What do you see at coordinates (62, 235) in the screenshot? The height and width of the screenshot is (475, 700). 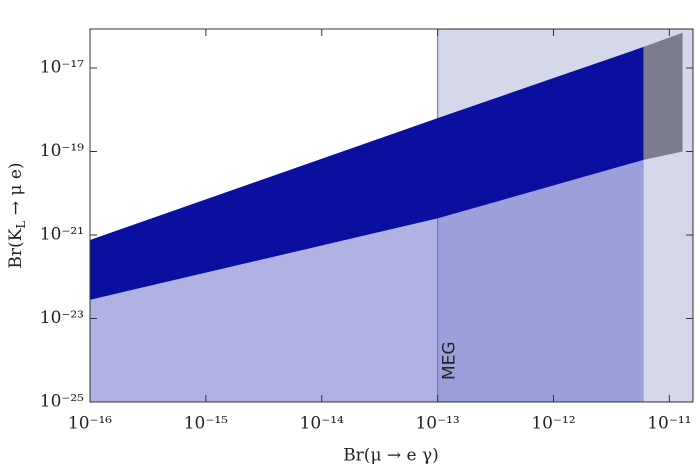 I see `y-tick-label: 10⁻²¹` at bounding box center [62, 235].